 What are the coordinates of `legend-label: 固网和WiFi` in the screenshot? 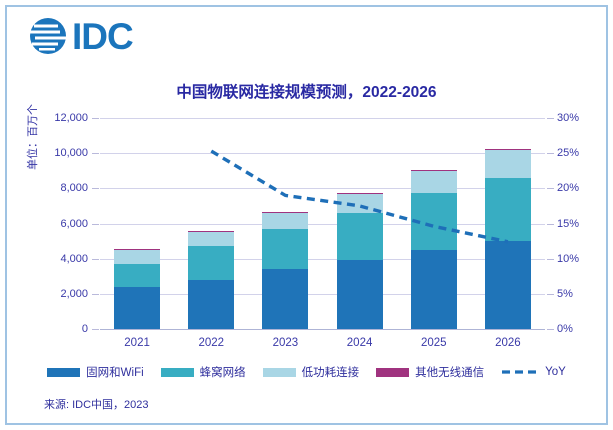 It's located at (115, 373).